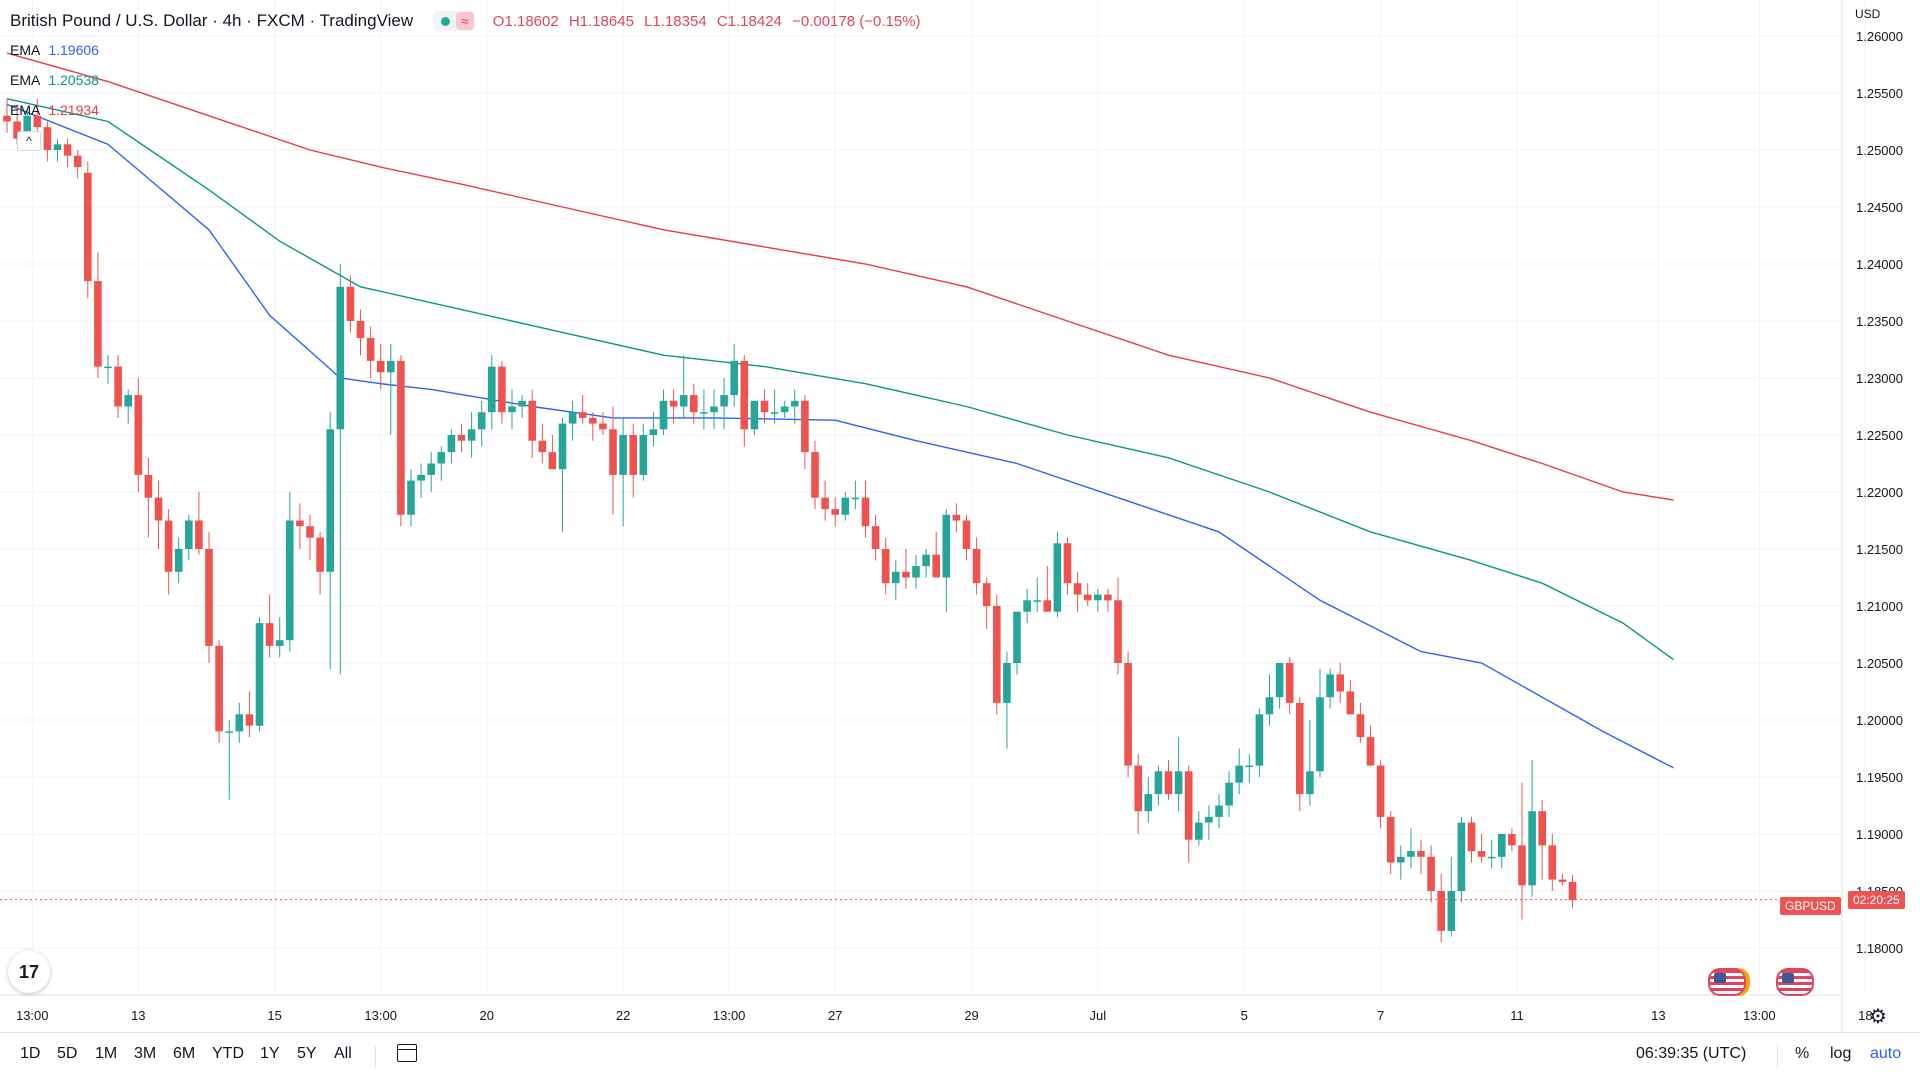 The width and height of the screenshot is (1920, 1081). I want to click on range-5d-button: 5D, so click(67, 1053).